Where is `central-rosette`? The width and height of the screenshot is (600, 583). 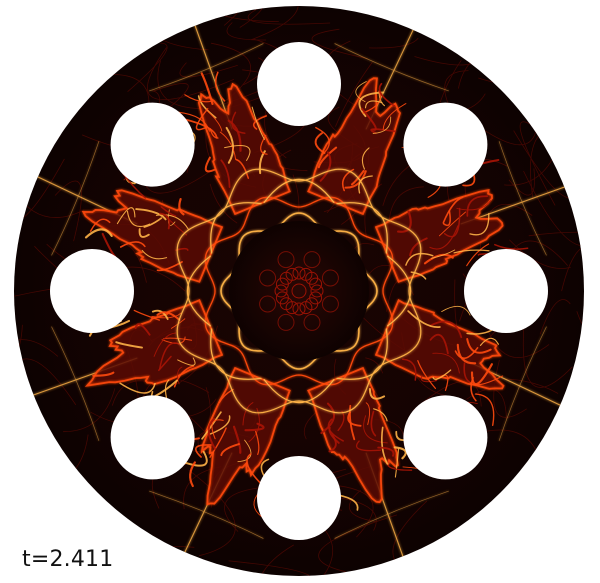 central-rosette is located at coordinates (299, 291).